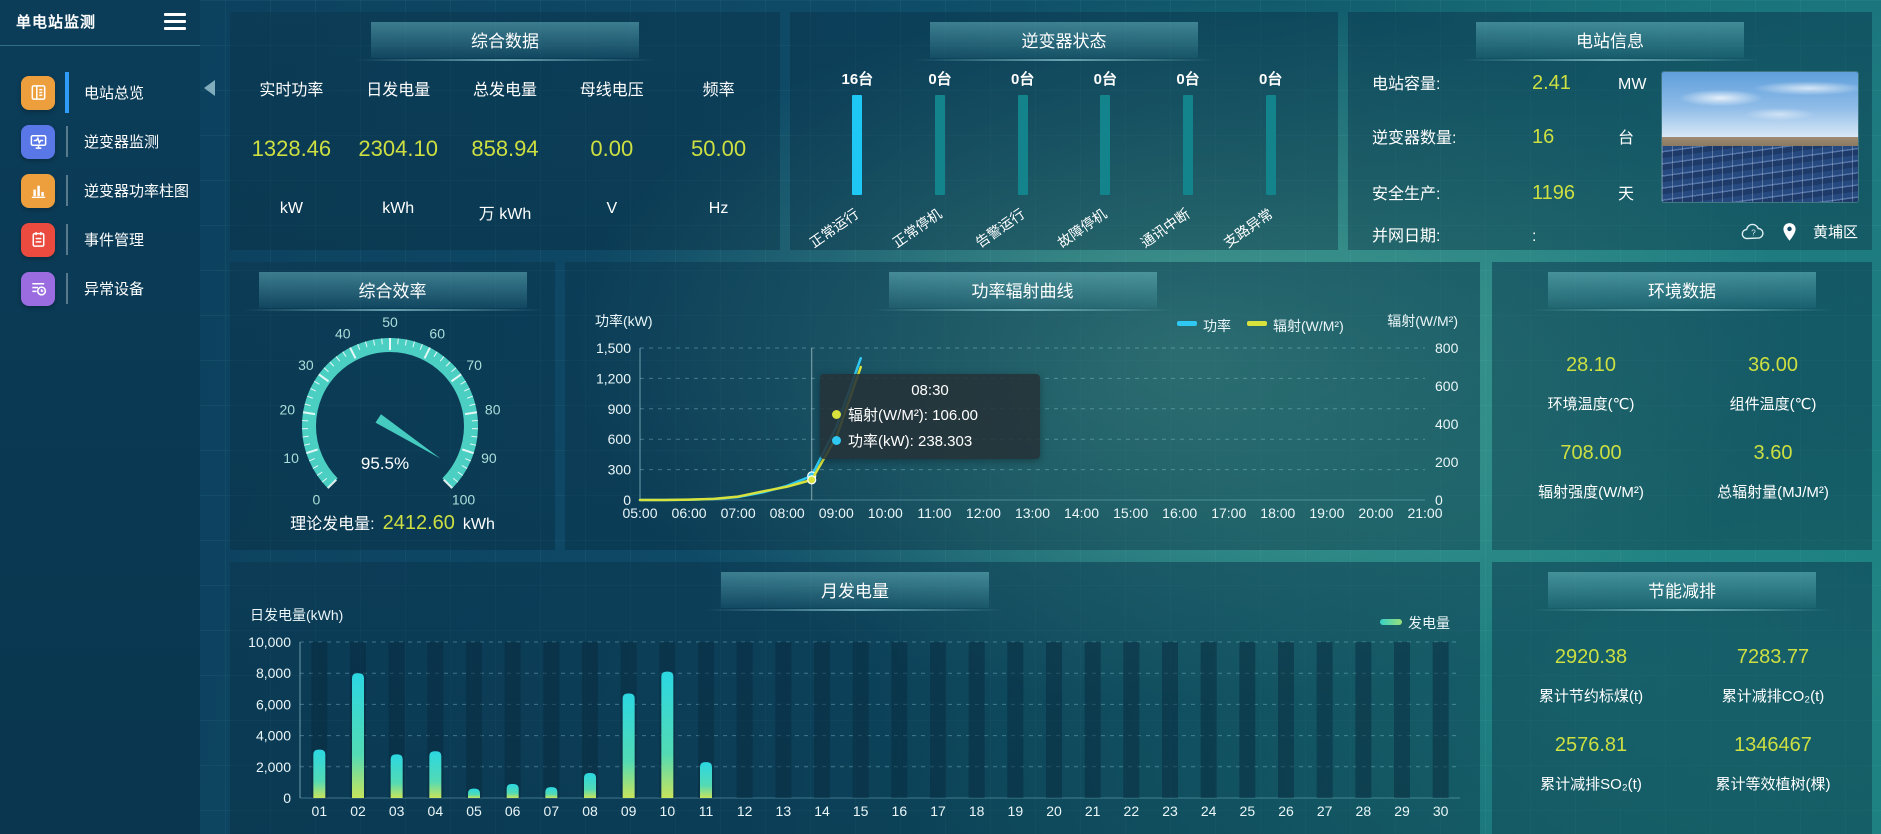 Image resolution: width=1881 pixels, height=834 pixels. Describe the element at coordinates (590, 811) in the screenshot. I see `svg-text: 08` at that location.